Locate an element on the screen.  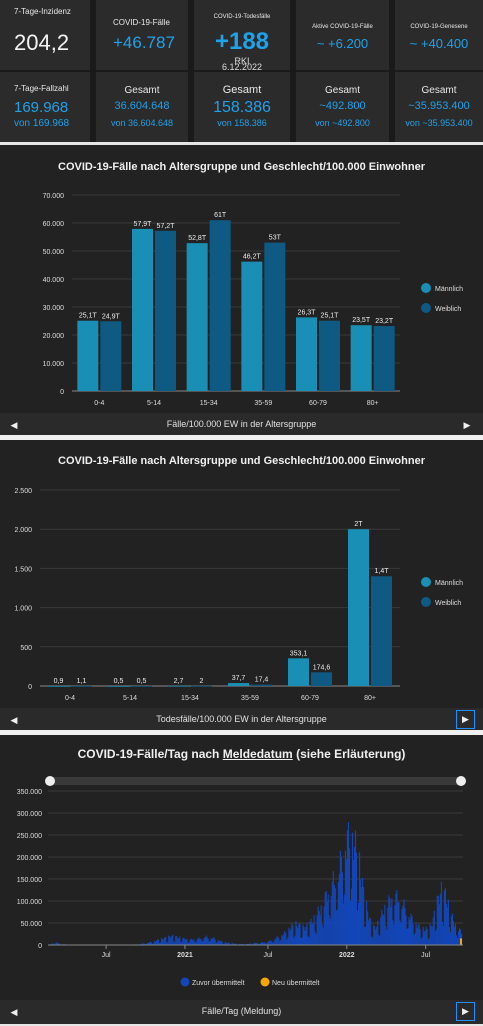
y-tick-label: 100.000 is located at coordinates (29, 902).